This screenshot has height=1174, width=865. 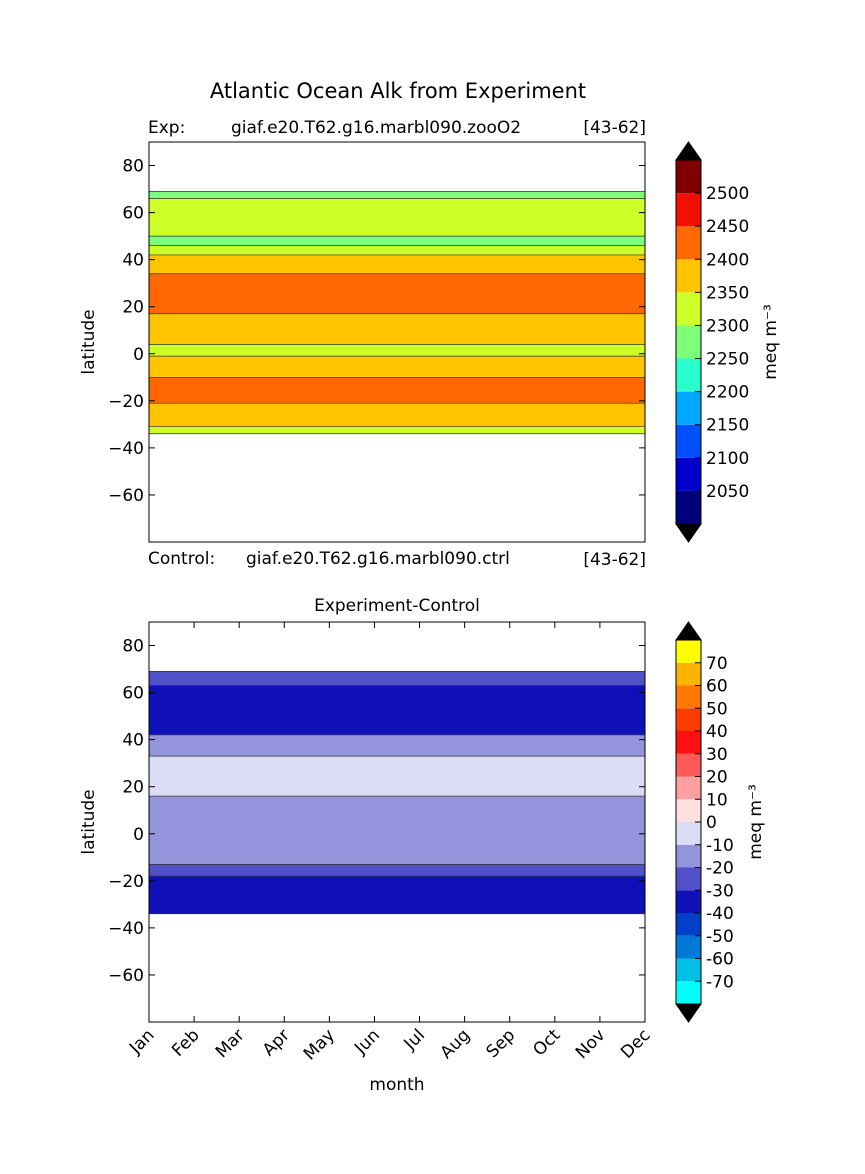 What do you see at coordinates (711, 823) in the screenshot?
I see `bottom-colorbar-tick-label: 0` at bounding box center [711, 823].